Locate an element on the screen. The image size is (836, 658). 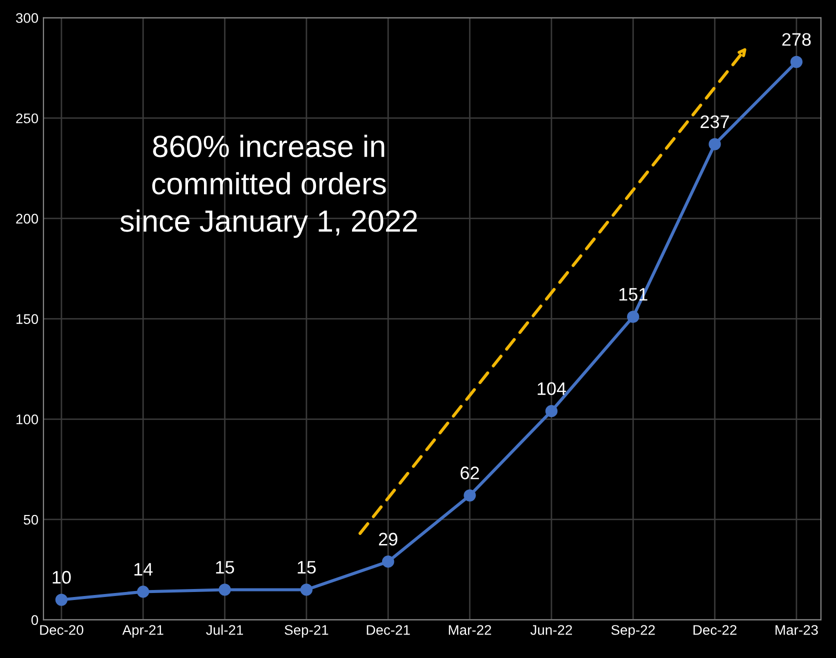
y-tick-label: 300 is located at coordinates (27, 18).